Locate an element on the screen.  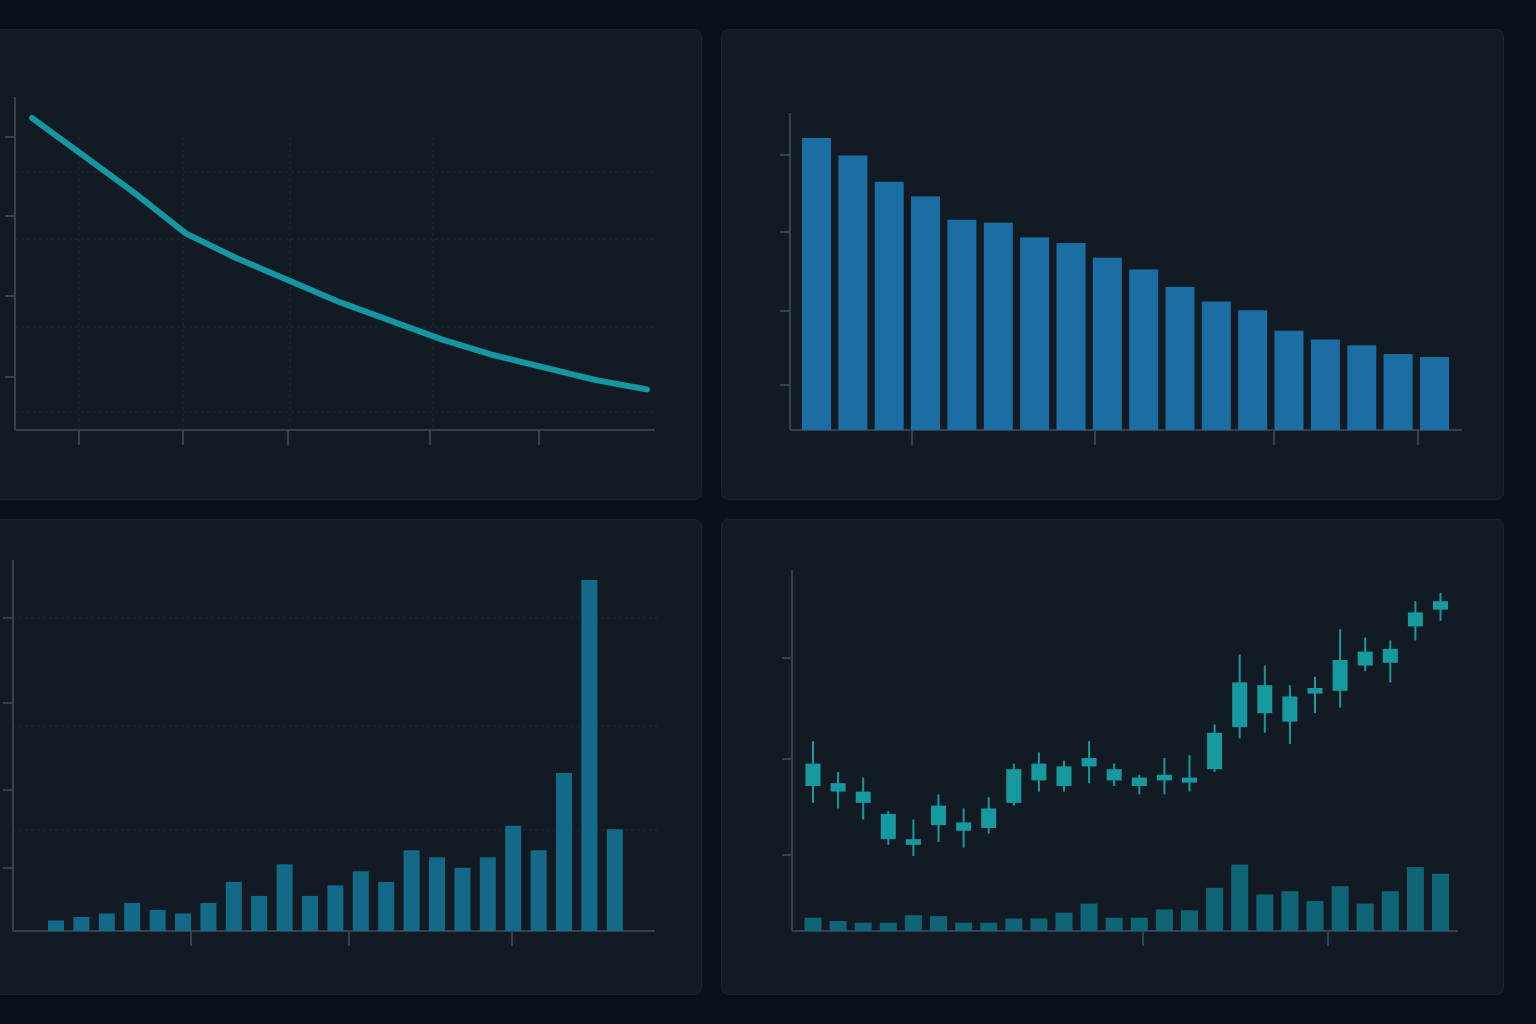
line-chart-series-line is located at coordinates (339, 254).